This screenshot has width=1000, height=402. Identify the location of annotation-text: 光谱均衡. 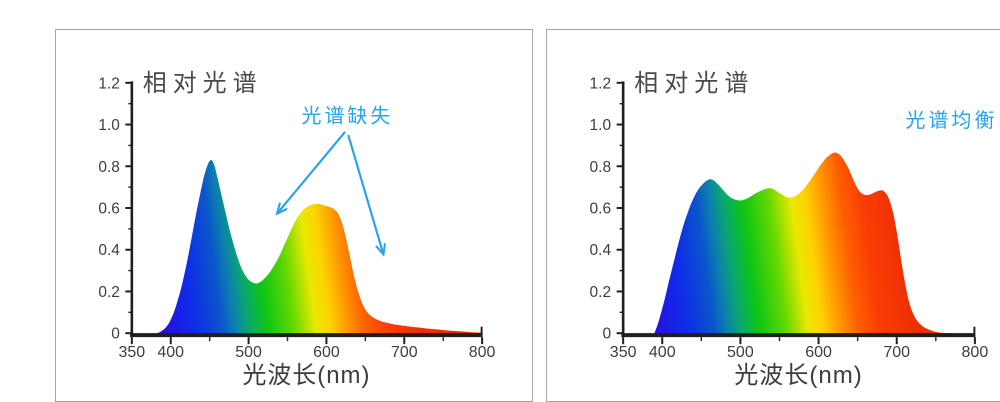
(951, 120).